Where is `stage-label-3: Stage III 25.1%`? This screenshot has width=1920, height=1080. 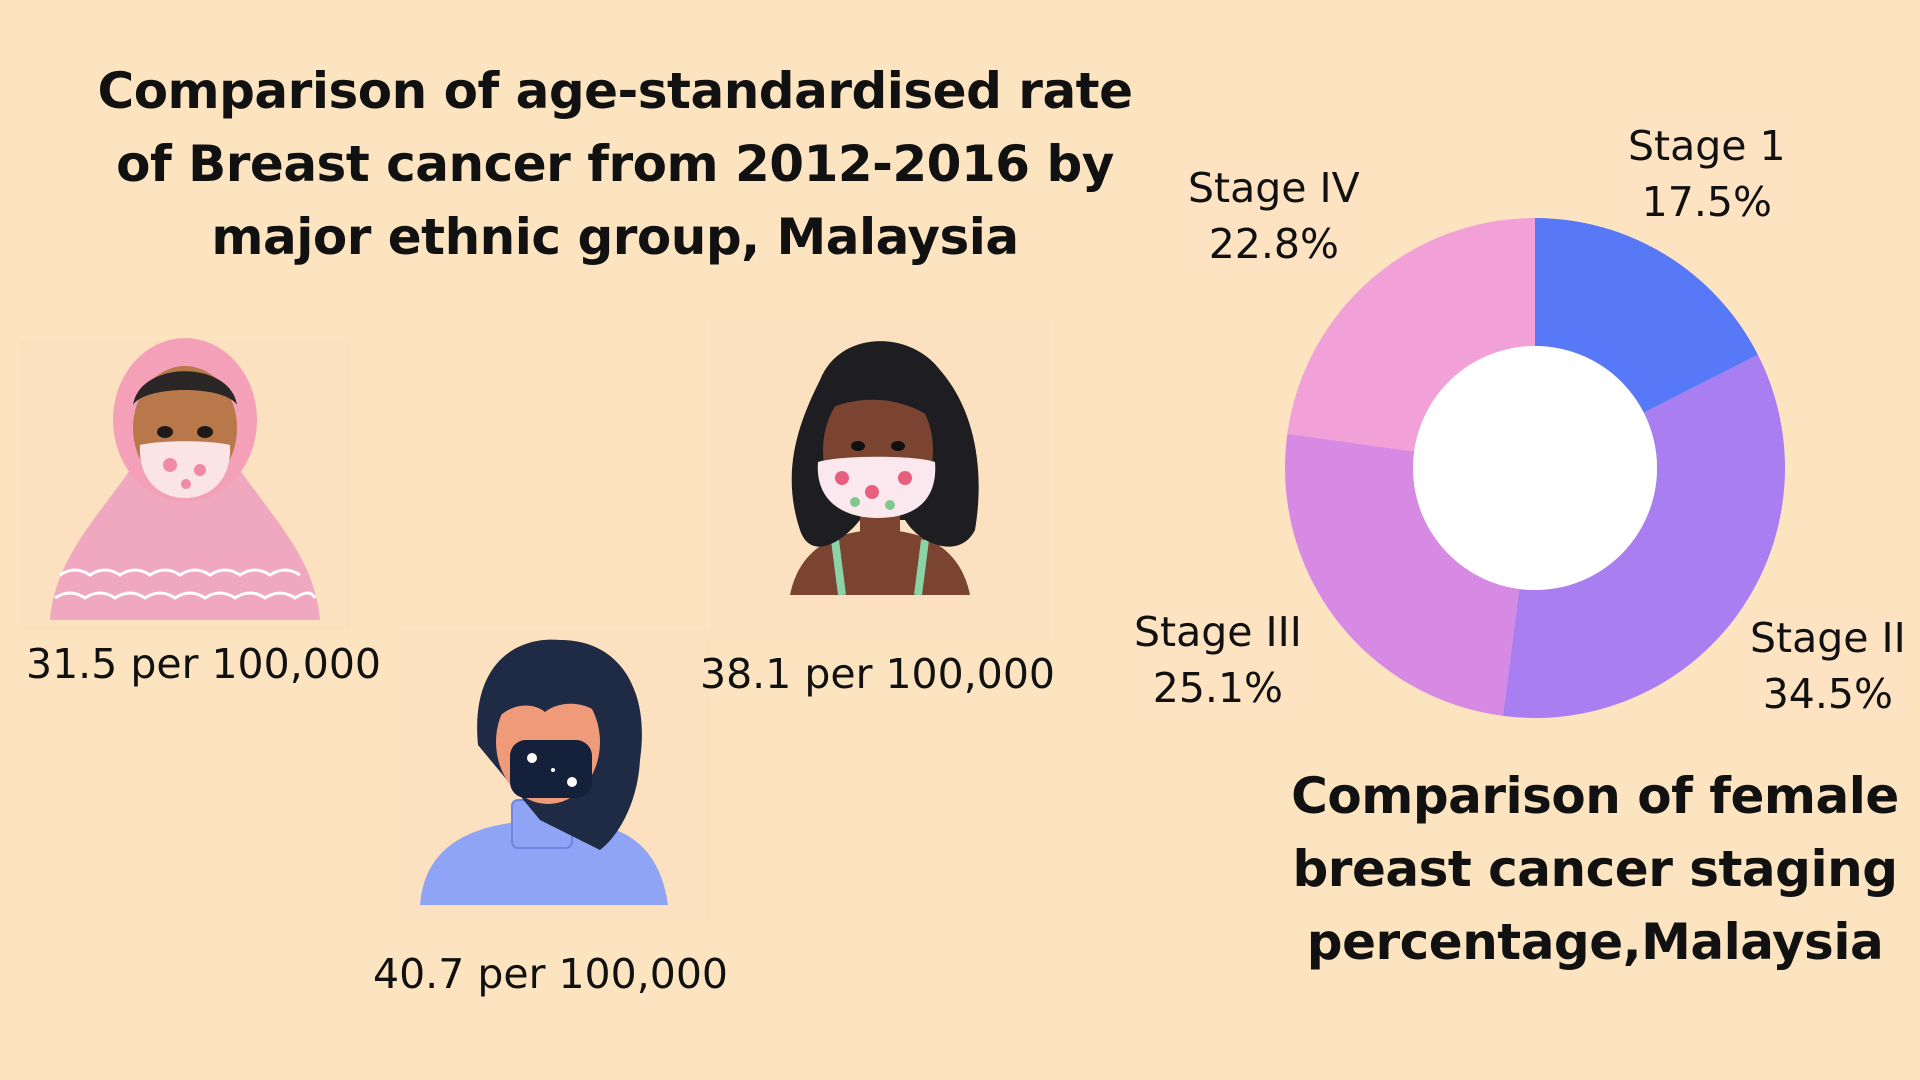
stage-label-3: Stage III 25.1% is located at coordinates (1218, 660).